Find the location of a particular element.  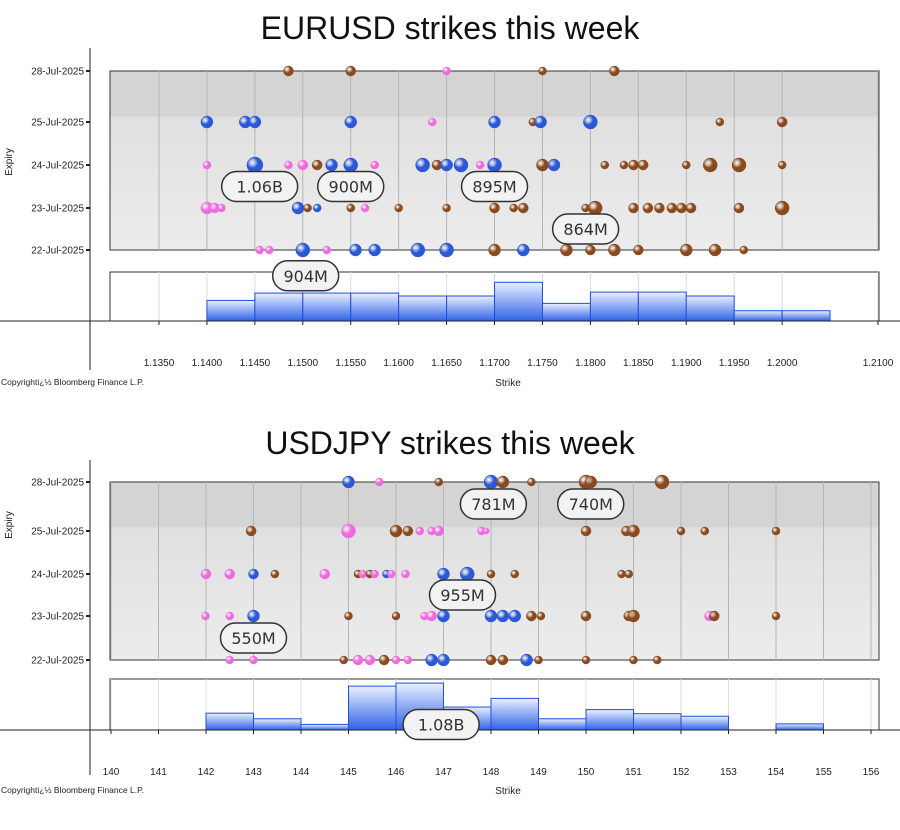

copyright-notice: Copyrighti¿½ Bloomberg Finance L.P. is located at coordinates (72, 790).